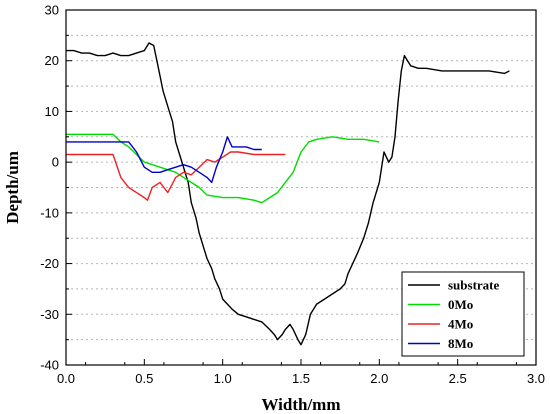 The image size is (550, 414). I want to click on legend-label: 8Mo, so click(460, 343).